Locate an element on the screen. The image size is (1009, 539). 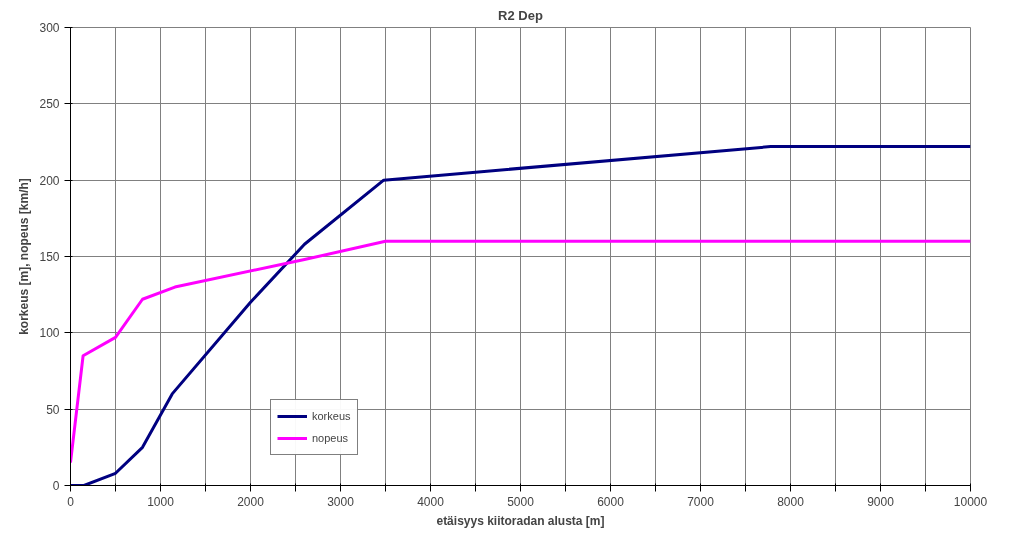
x-tick-label: 5000 is located at coordinates (521, 501).